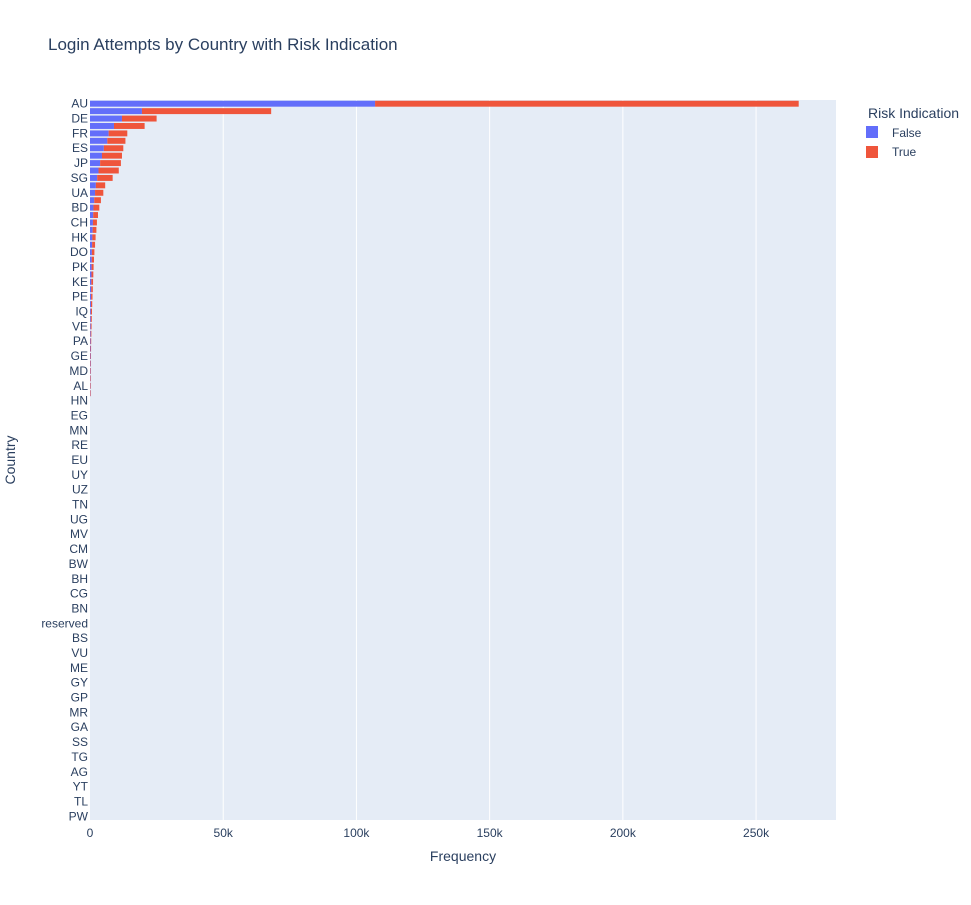  Describe the element at coordinates (79, 356) in the screenshot. I see `y-tick-label: GE` at that location.